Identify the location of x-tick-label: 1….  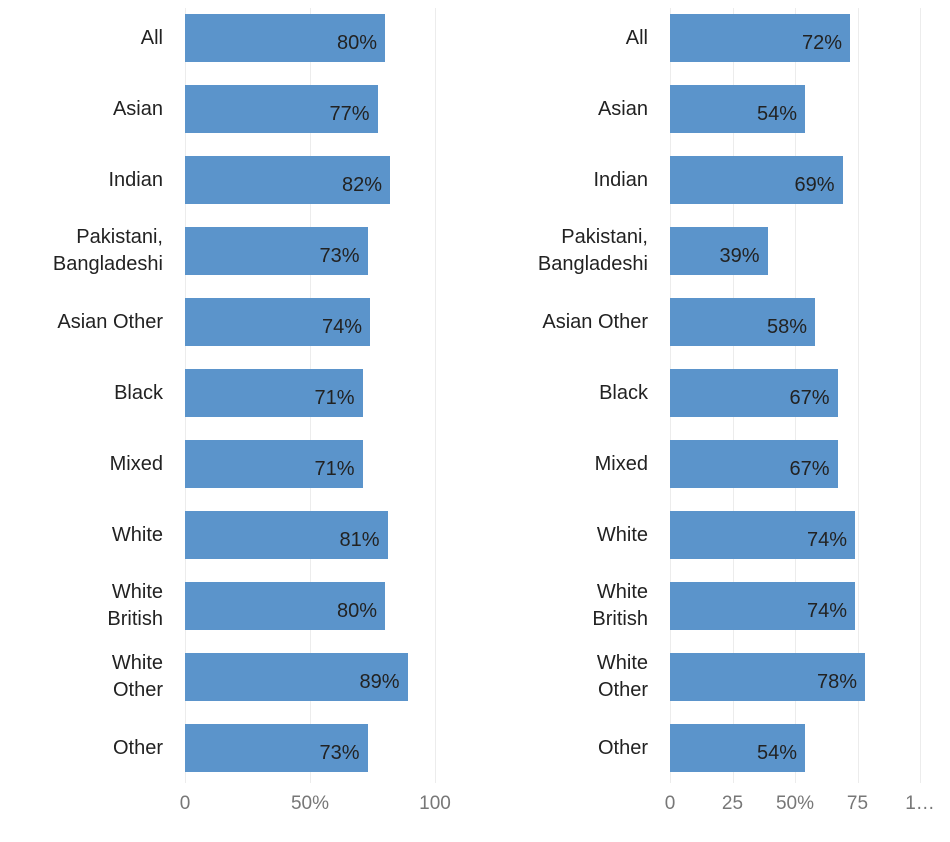
(920, 803).